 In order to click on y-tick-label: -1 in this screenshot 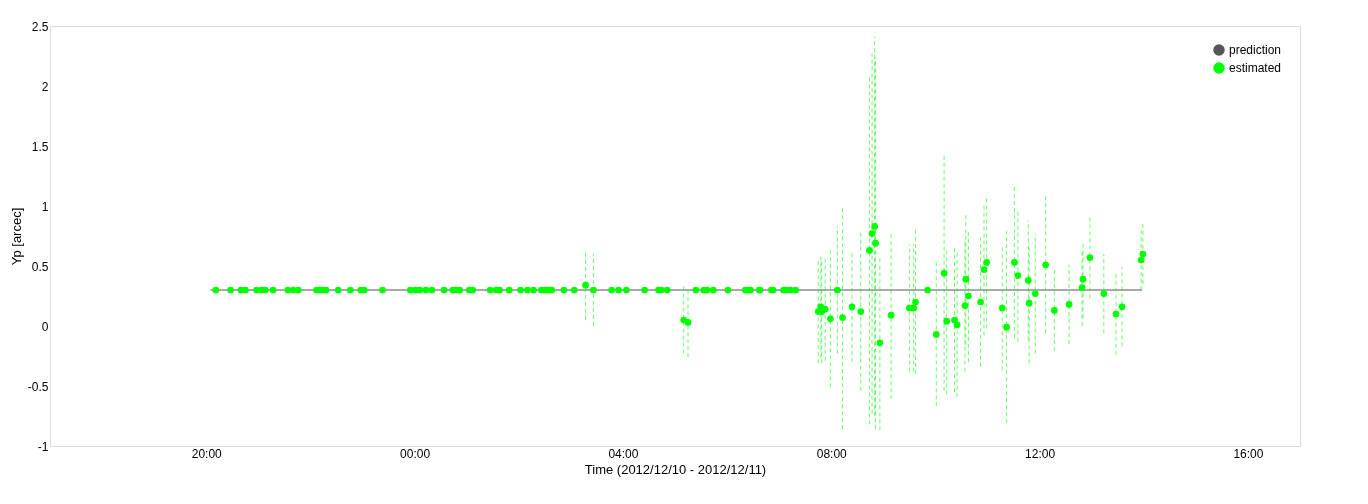, I will do `click(43, 446)`.